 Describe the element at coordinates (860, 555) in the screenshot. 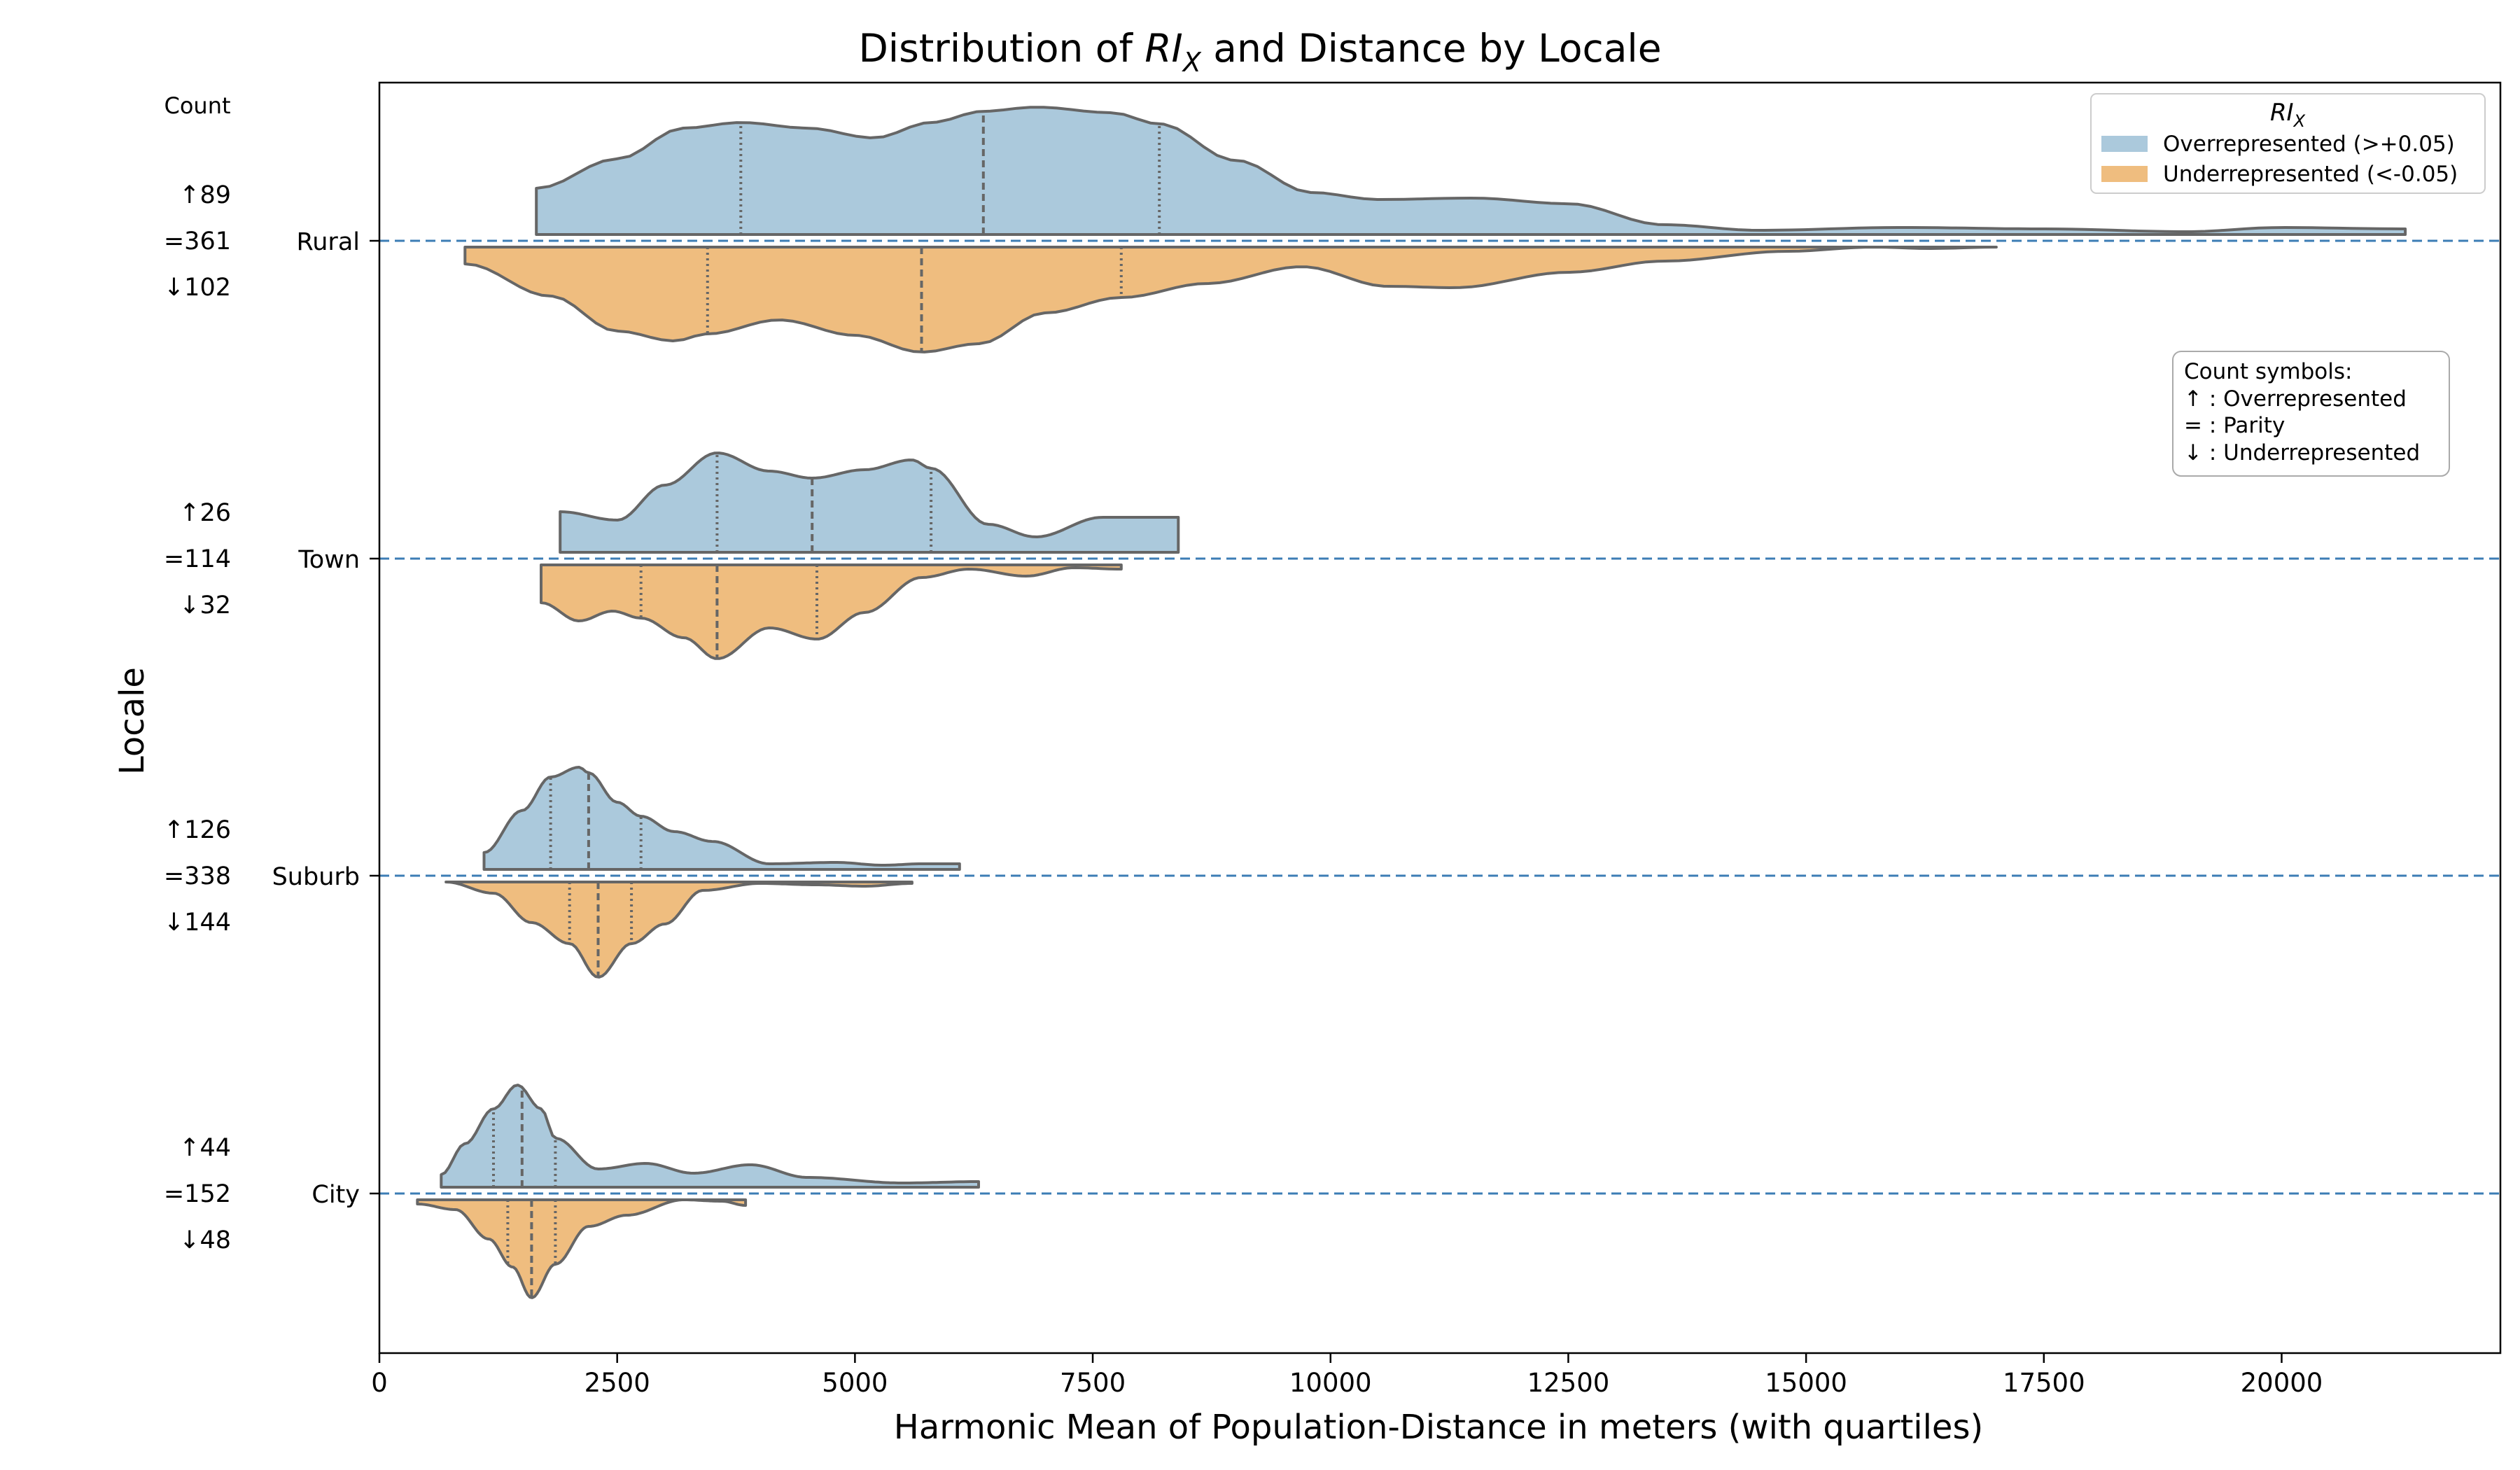

I see `violin-town` at that location.